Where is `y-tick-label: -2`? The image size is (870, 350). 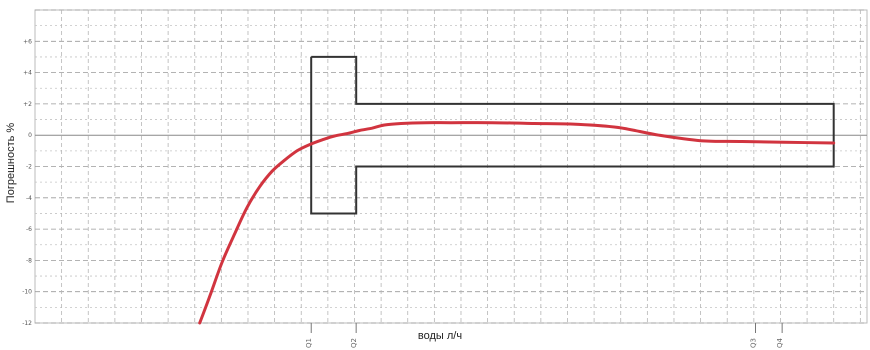 y-tick-label: -2 is located at coordinates (29, 167).